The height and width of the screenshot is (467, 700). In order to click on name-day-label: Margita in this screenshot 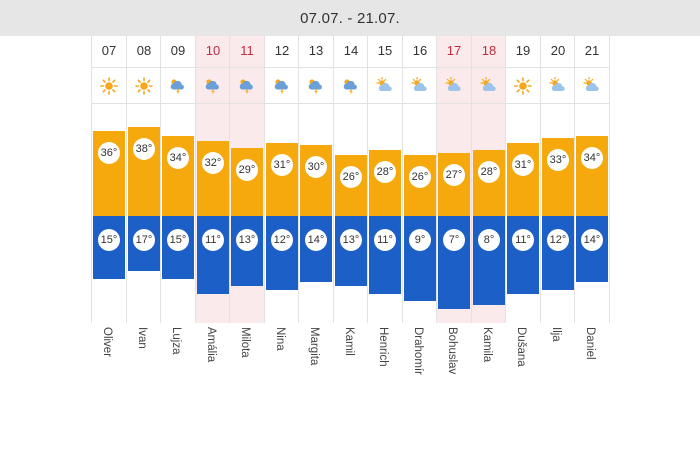, I will do `click(314, 346)`.